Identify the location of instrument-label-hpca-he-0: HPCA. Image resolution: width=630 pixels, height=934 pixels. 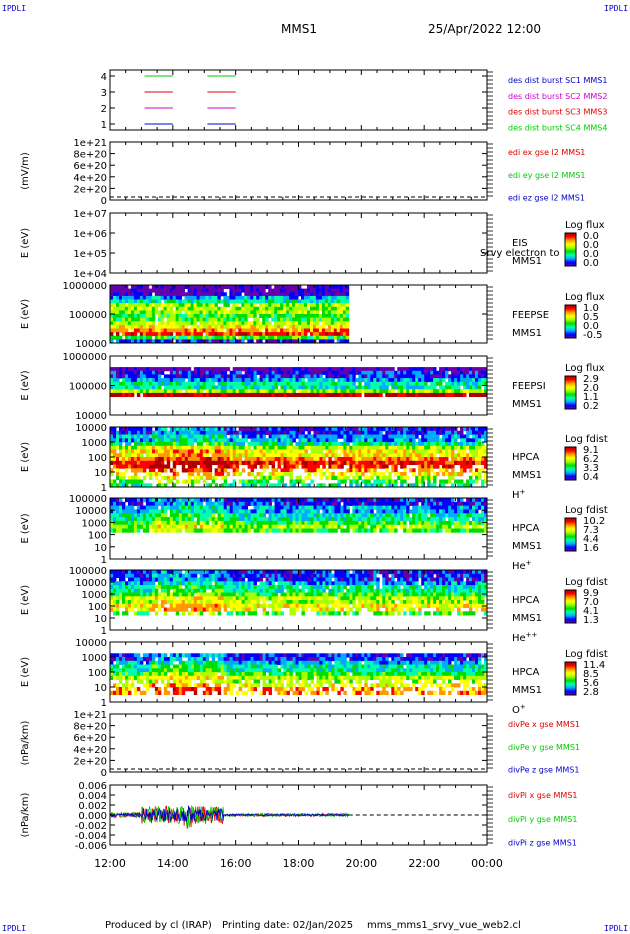
(526, 528).